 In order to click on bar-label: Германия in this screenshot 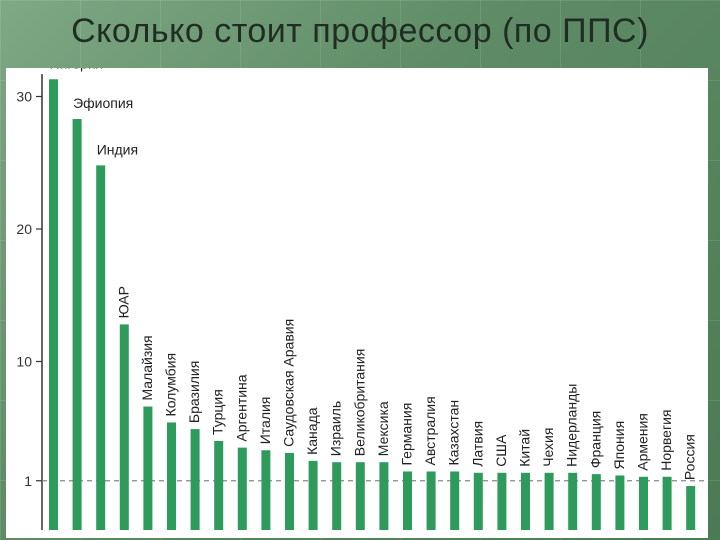, I will do `click(407, 434)`.